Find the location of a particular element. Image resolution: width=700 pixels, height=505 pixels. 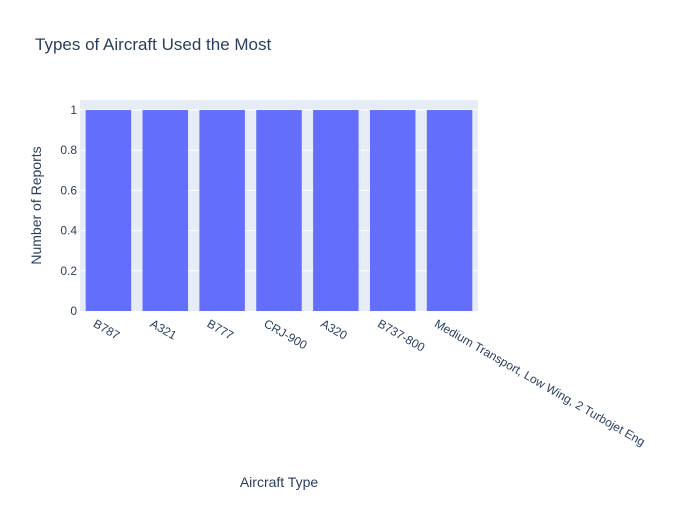

y-tick-label: 0.8 is located at coordinates (68, 150).